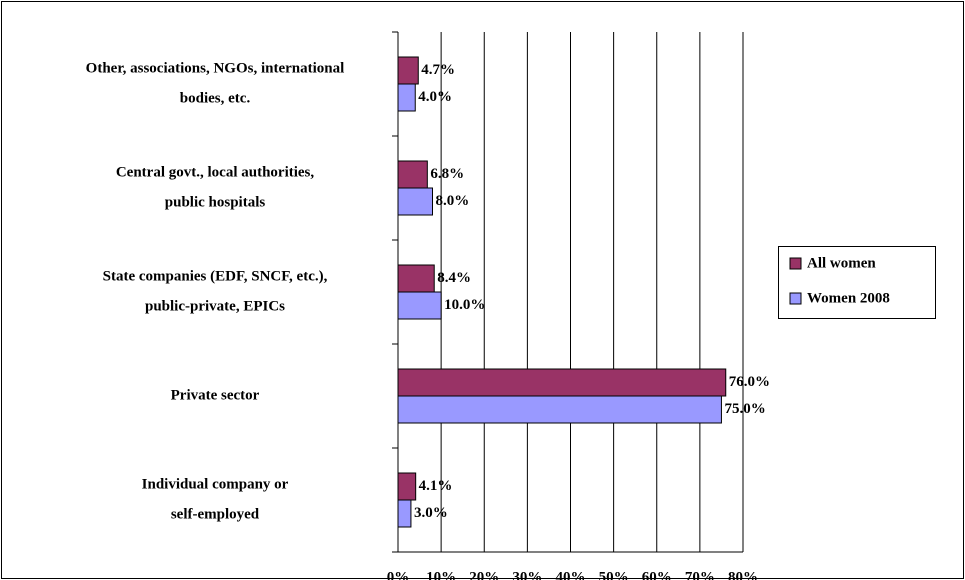 This screenshot has height=580, width=965. Describe the element at coordinates (215, 276) in the screenshot. I see `y-tick-label: State companies (EDF, SNCF, etc.),` at that location.